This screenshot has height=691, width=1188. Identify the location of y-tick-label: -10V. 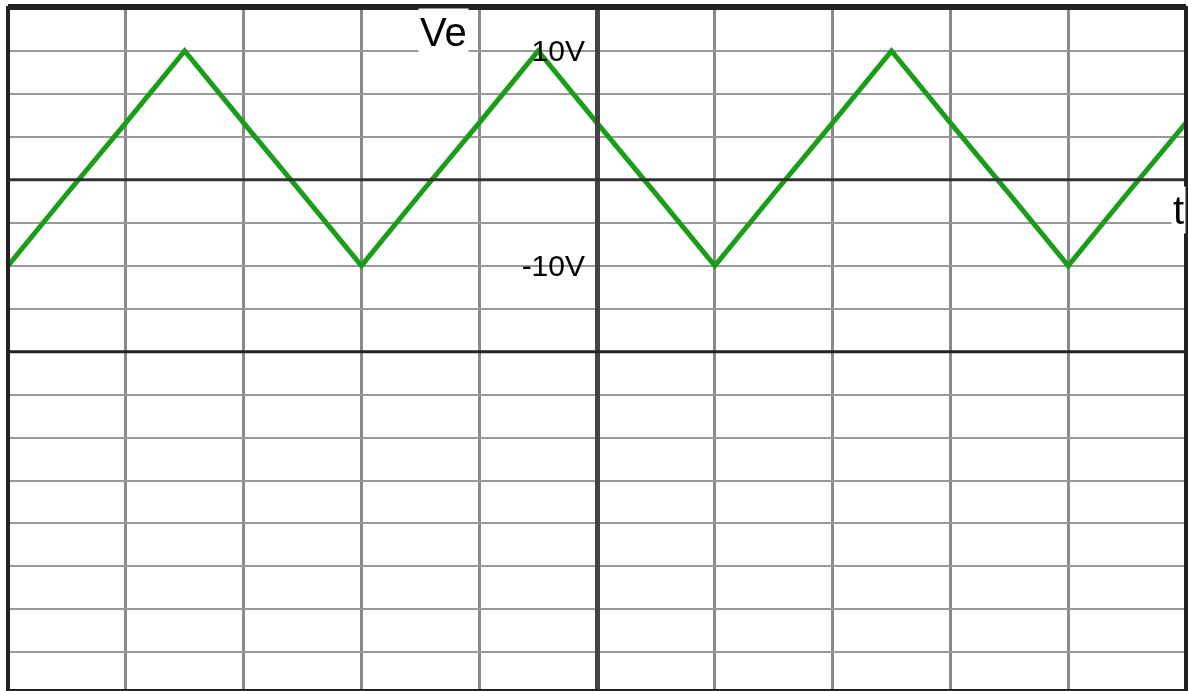
(553, 266).